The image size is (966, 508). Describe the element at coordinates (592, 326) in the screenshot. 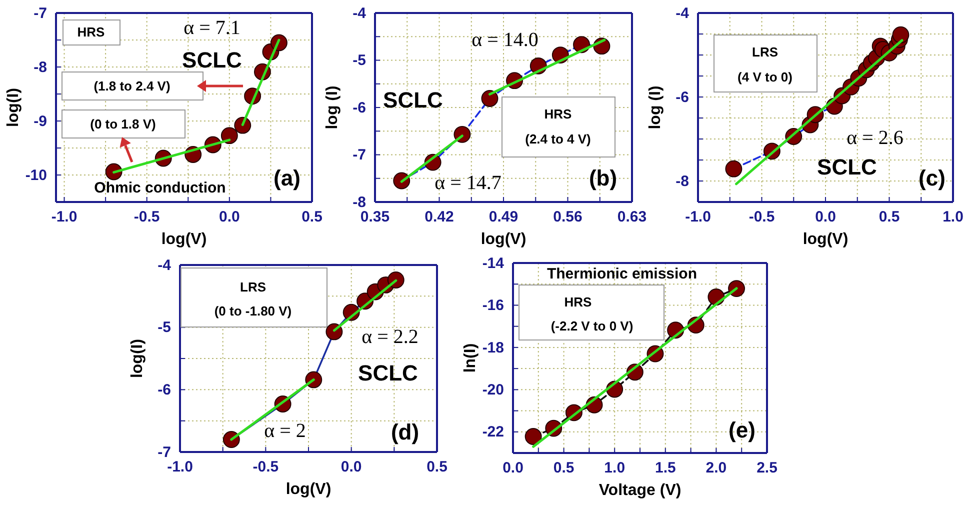

I see `annotation: (-2.2 V to 0 V)` at that location.